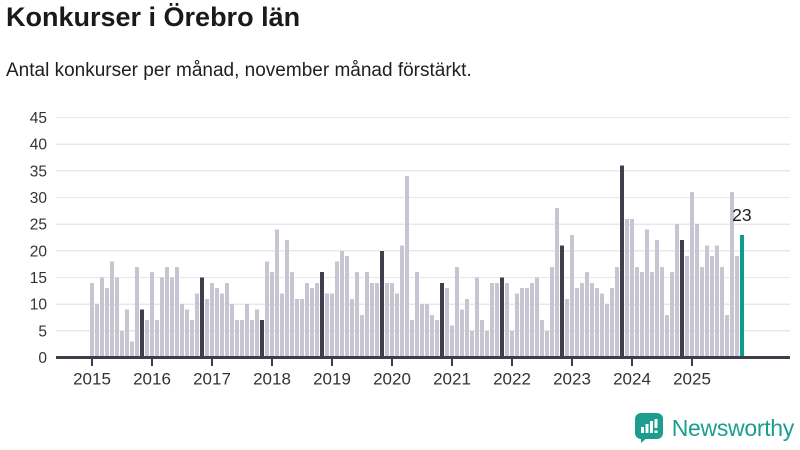 This screenshot has height=450, width=800. What do you see at coordinates (39, 251) in the screenshot?
I see `y-axis-tick-label: 20` at bounding box center [39, 251].